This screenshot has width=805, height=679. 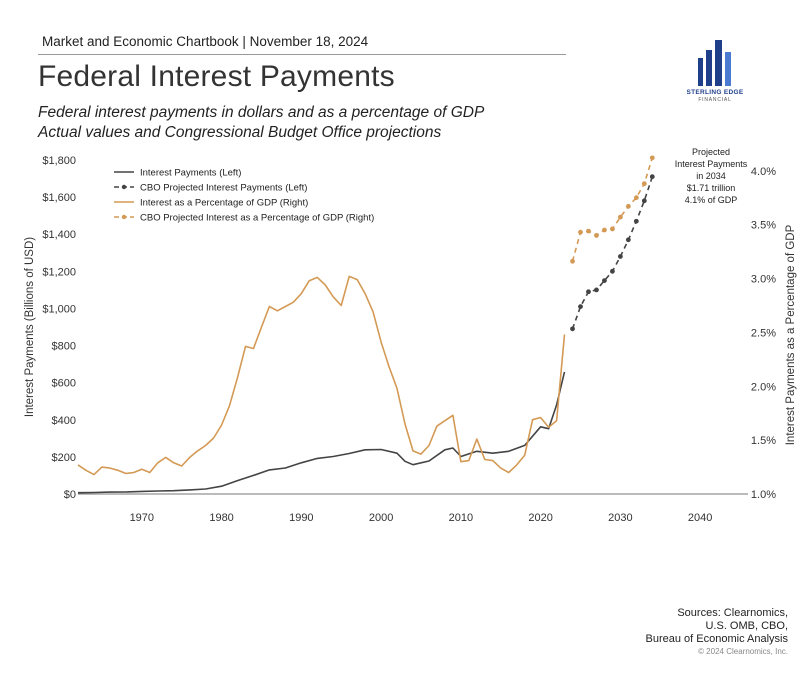 I want to click on logo-subtitle: FINANCIAL, so click(x=715, y=100).